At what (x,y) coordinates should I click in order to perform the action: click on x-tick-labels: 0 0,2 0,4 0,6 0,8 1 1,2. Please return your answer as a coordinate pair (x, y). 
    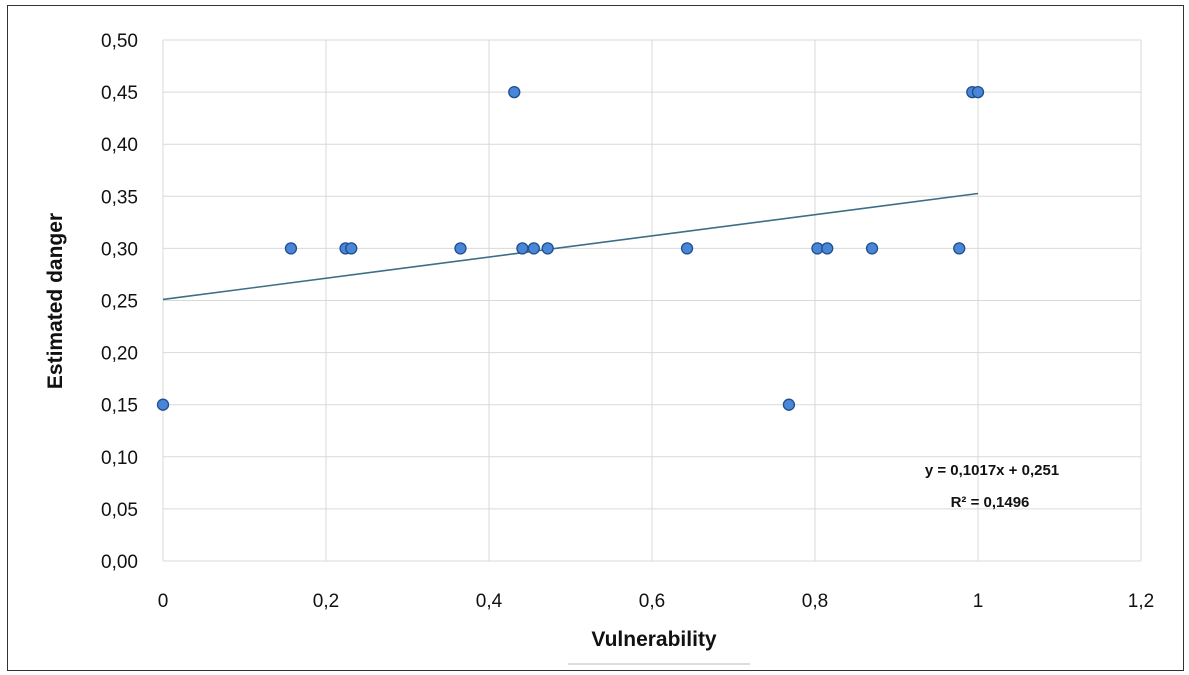
    Looking at the image, I should click on (656, 601).